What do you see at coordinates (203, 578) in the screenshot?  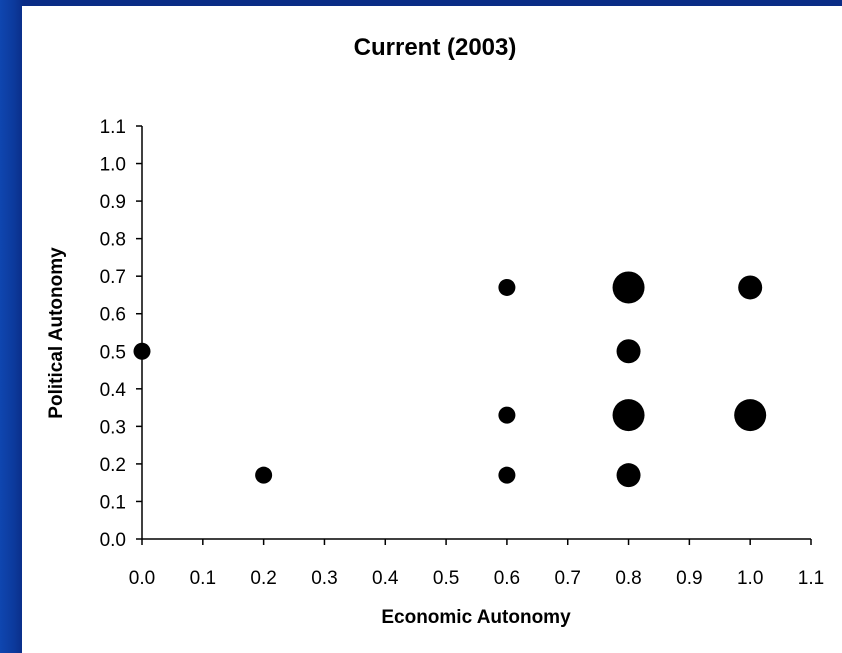 I see `x-tick-label: 0.1` at bounding box center [203, 578].